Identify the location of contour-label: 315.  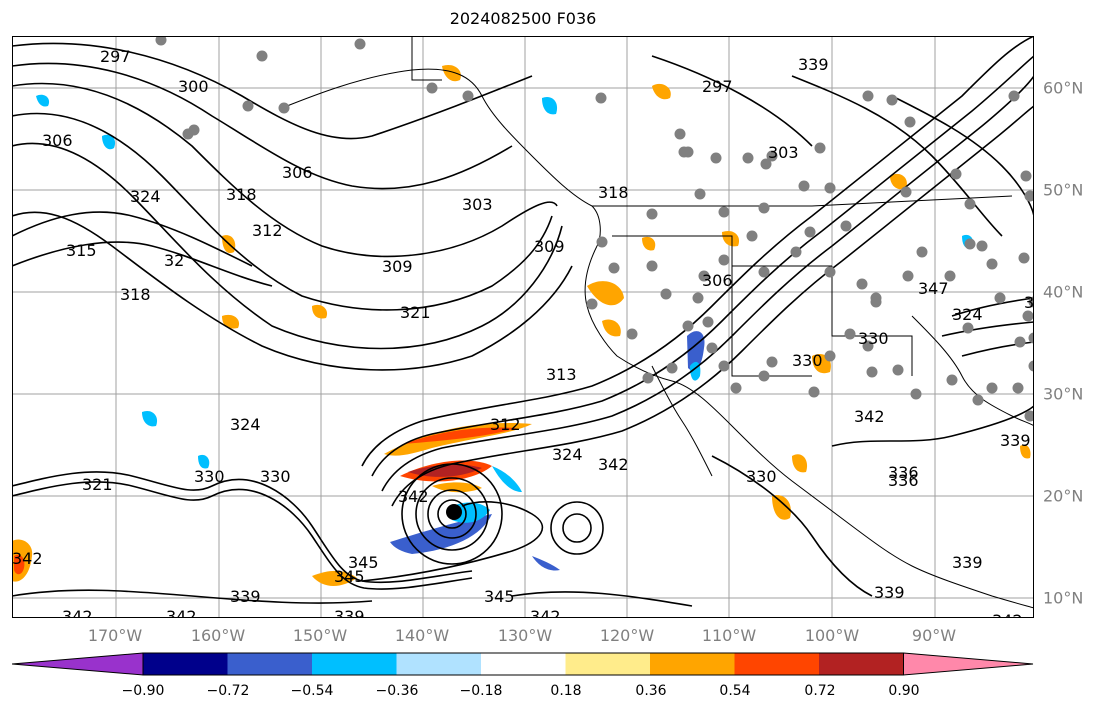
(81, 250).